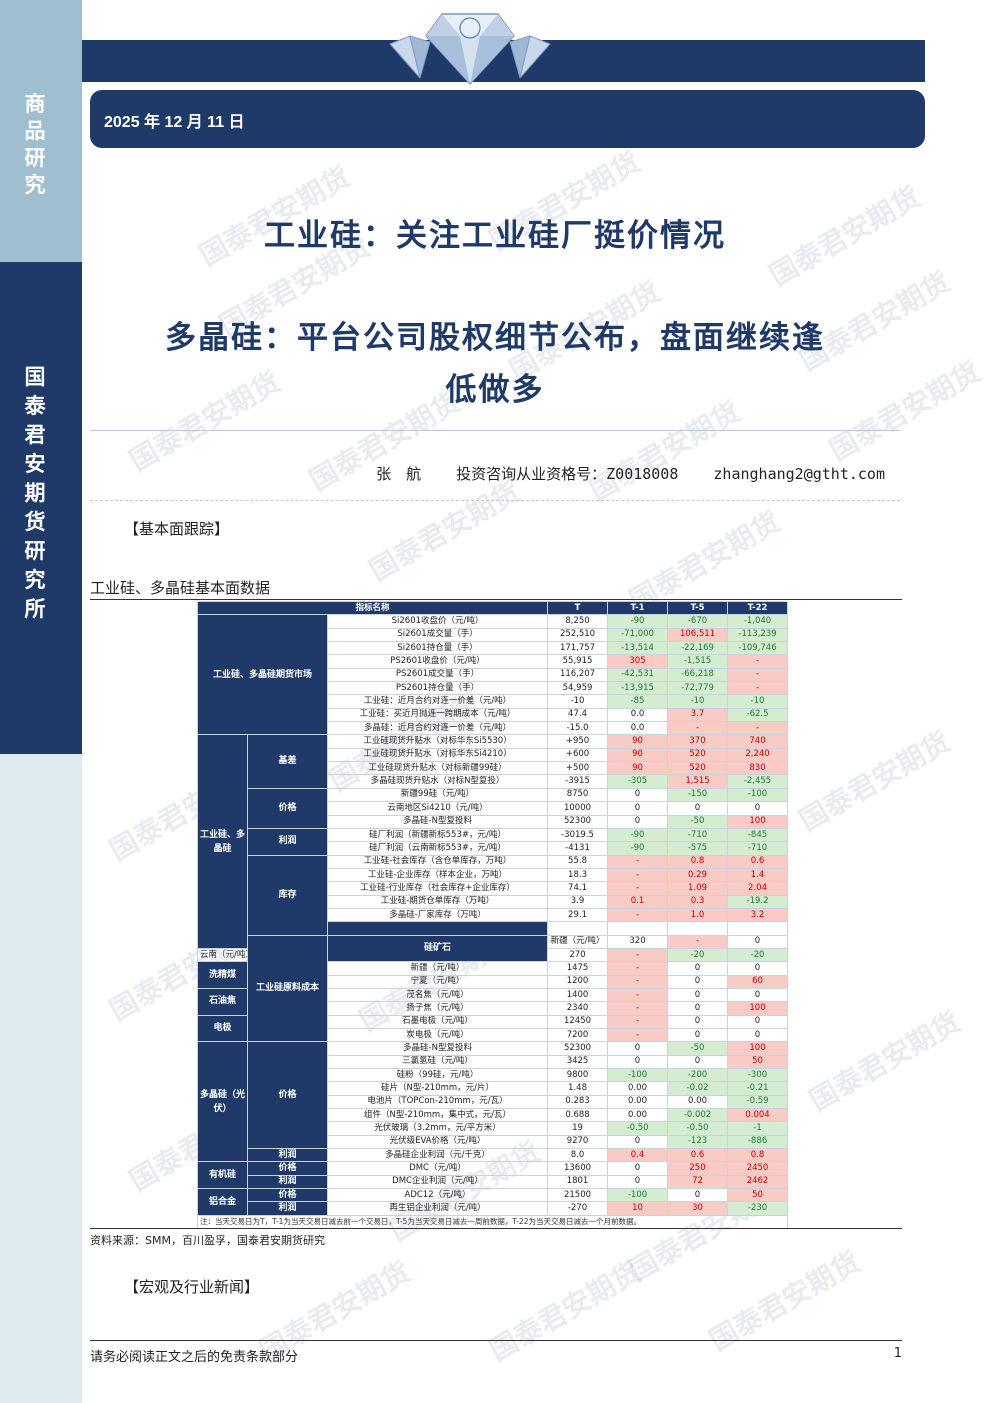 The width and height of the screenshot is (992, 1403). What do you see at coordinates (496, 599) in the screenshot?
I see `table-top-rule` at bounding box center [496, 599].